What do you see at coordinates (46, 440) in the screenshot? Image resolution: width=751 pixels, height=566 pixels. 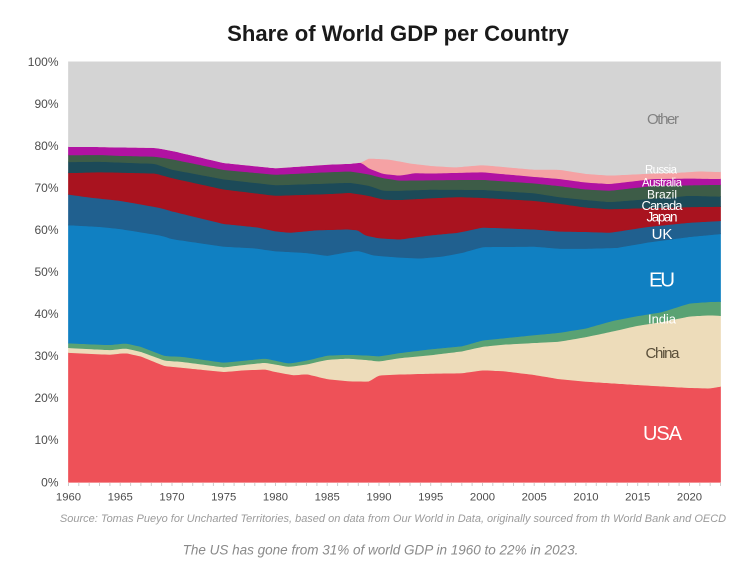 I see `svg-text: 10%` at bounding box center [46, 440].